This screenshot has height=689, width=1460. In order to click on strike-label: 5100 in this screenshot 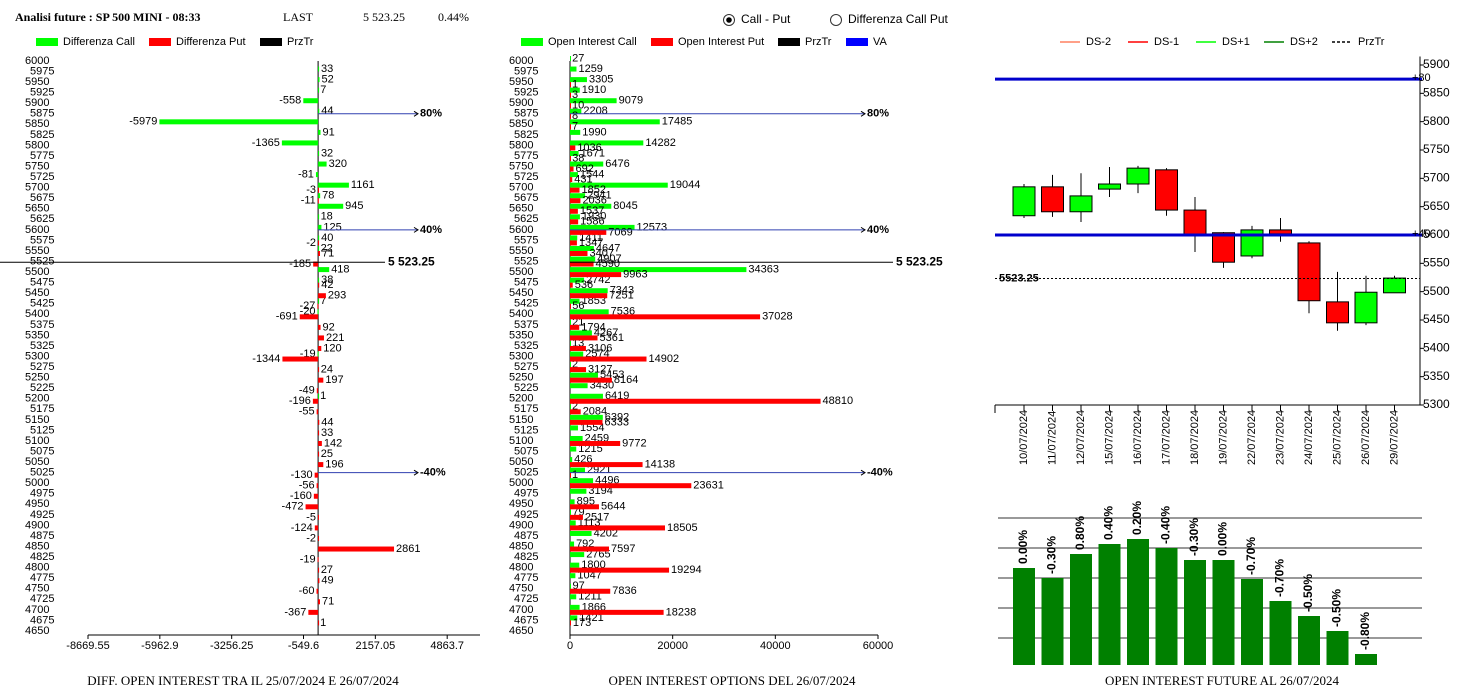, I will do `click(521, 441)`.